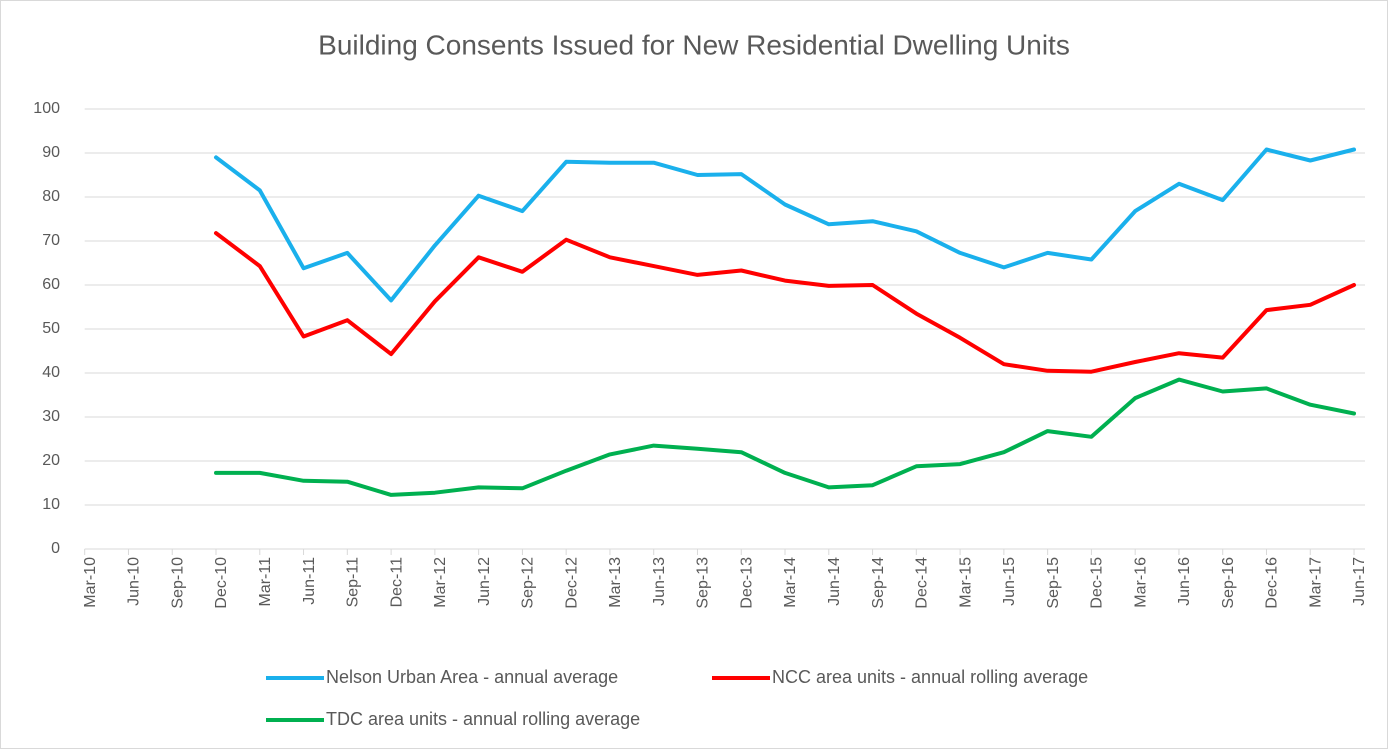 This screenshot has height=749, width=1388. What do you see at coordinates (51, 196) in the screenshot?
I see `y-tick-label: 80` at bounding box center [51, 196].